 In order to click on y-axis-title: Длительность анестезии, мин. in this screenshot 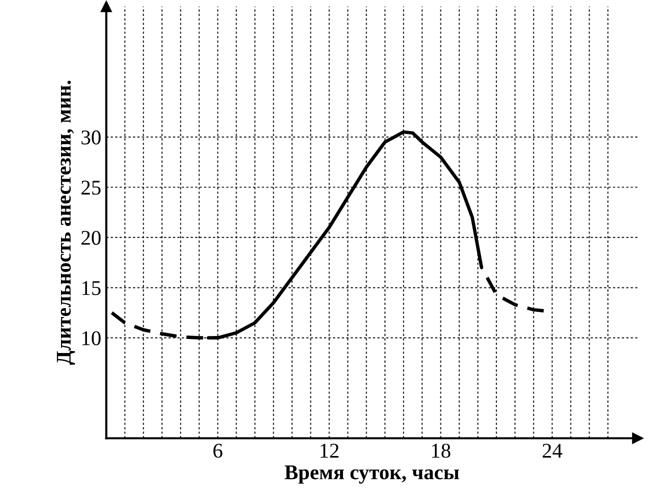, I will do `click(66, 222)`.